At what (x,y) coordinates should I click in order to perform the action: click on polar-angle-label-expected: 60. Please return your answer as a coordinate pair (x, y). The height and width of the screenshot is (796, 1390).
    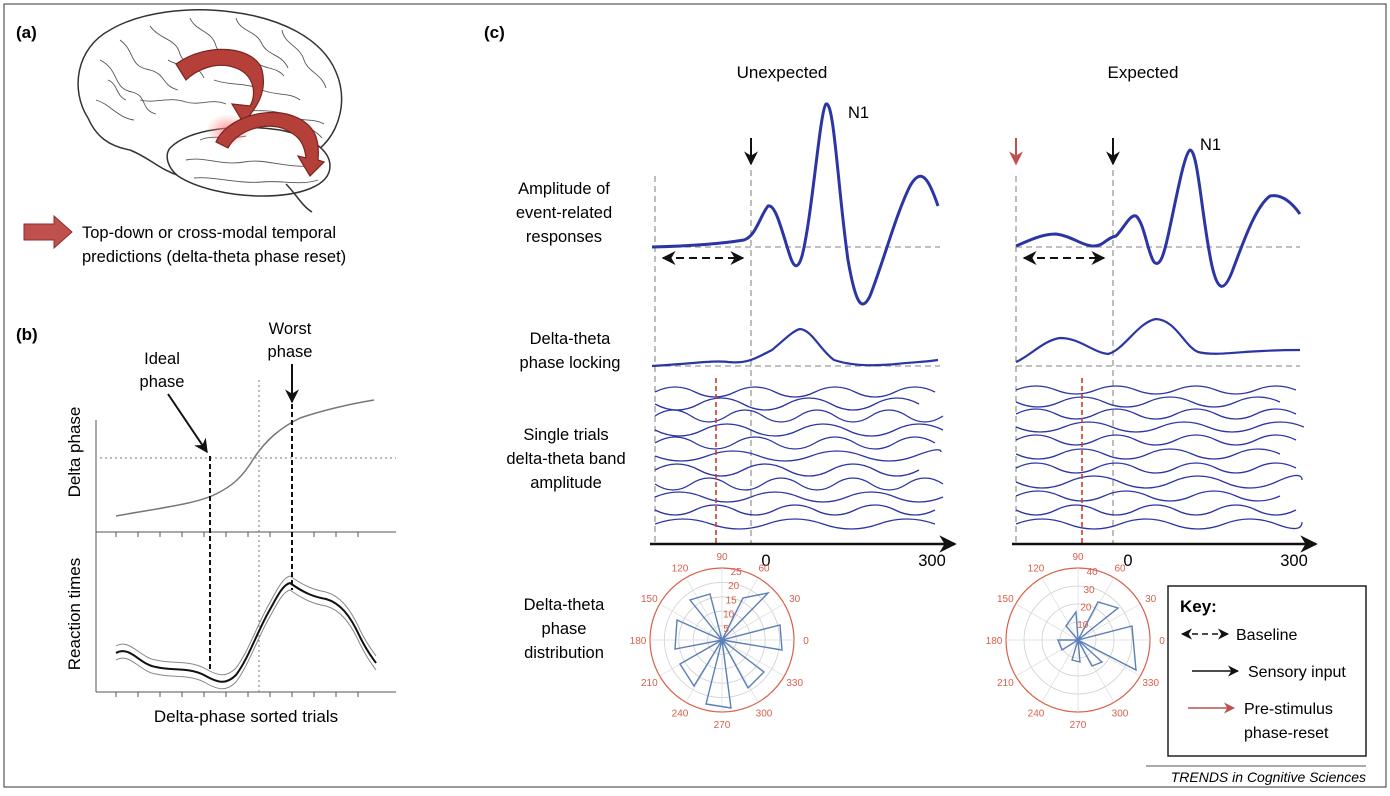
    Looking at the image, I should click on (1120, 568).